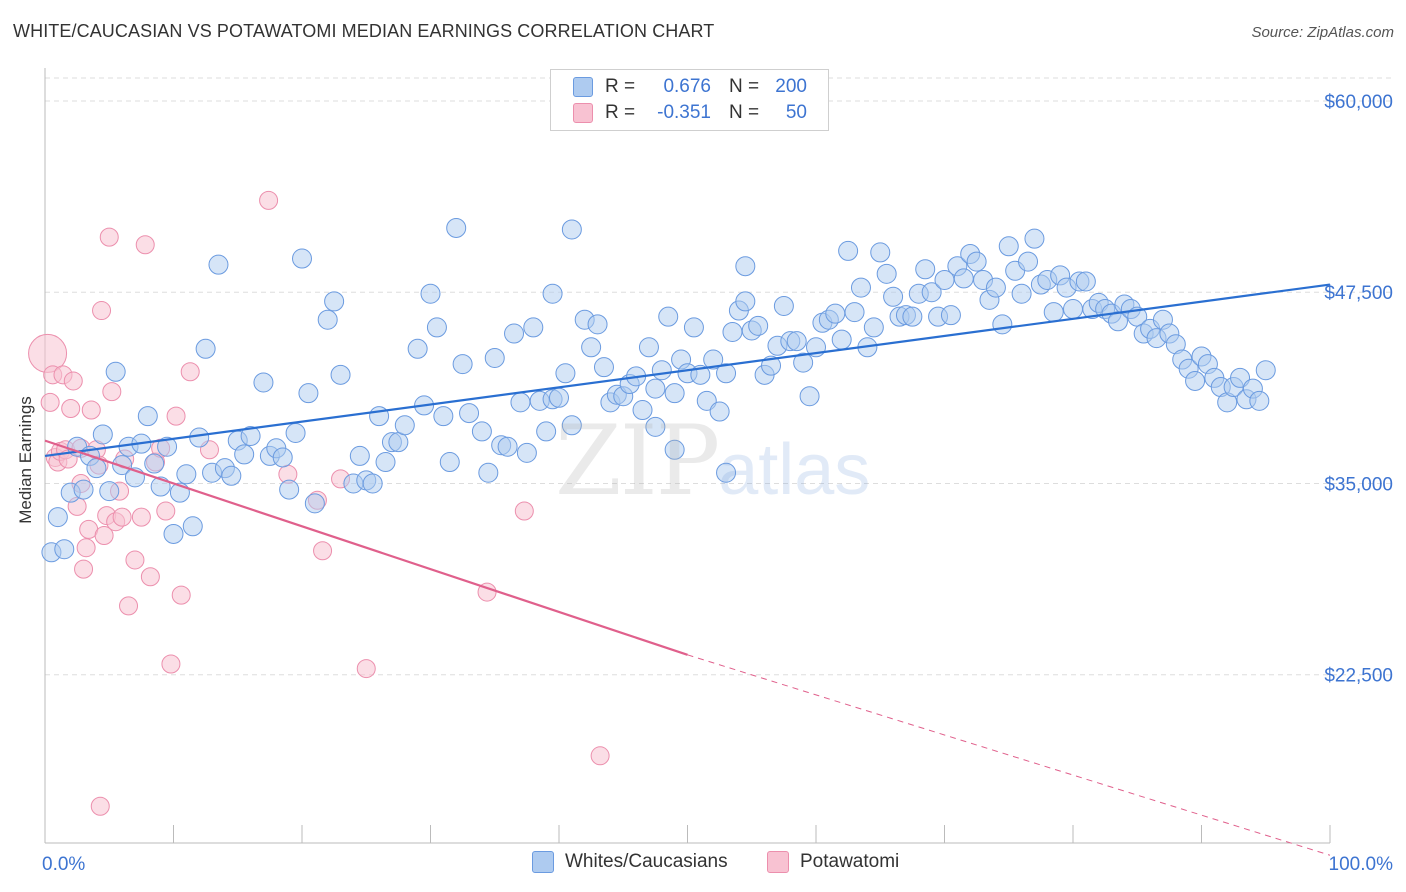 This screenshot has height=892, width=1406. I want to click on bottom-legend-swatch-blue, so click(543, 862).